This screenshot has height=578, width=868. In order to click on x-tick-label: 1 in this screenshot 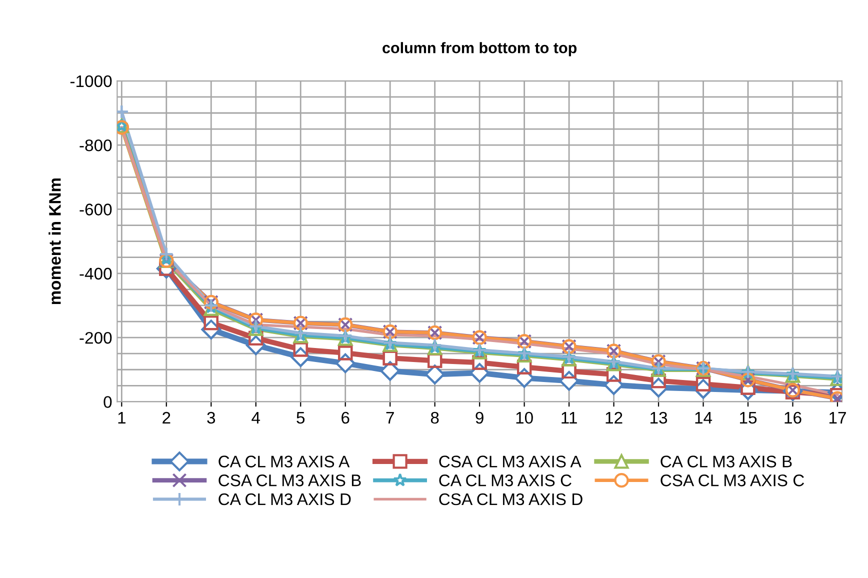, I will do `click(122, 418)`.